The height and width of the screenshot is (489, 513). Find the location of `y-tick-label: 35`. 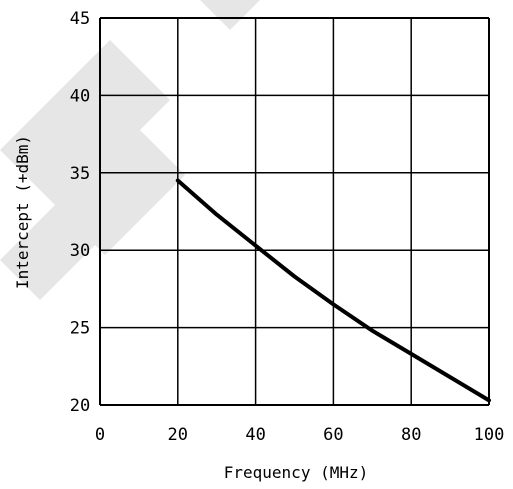

y-tick-label: 35 is located at coordinates (80, 174).